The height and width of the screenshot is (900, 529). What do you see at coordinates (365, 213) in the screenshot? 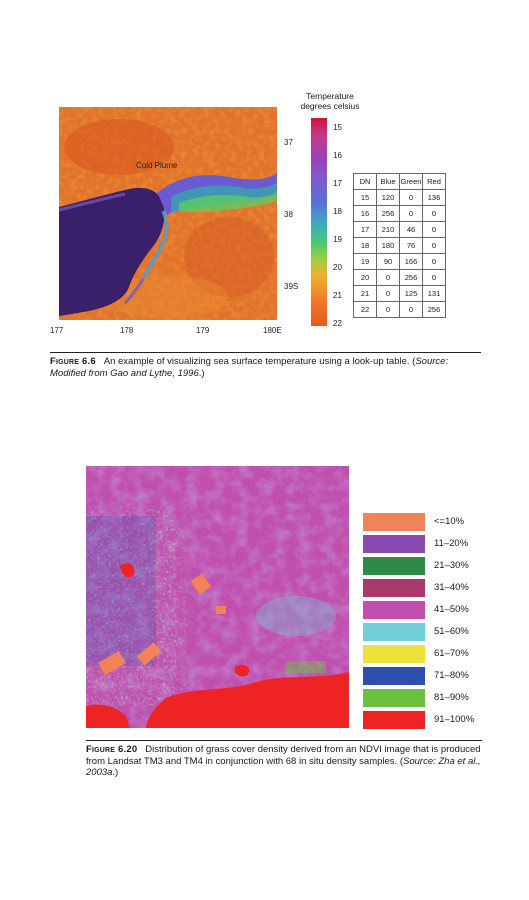
I see `lut-cell: 16` at bounding box center [365, 213].